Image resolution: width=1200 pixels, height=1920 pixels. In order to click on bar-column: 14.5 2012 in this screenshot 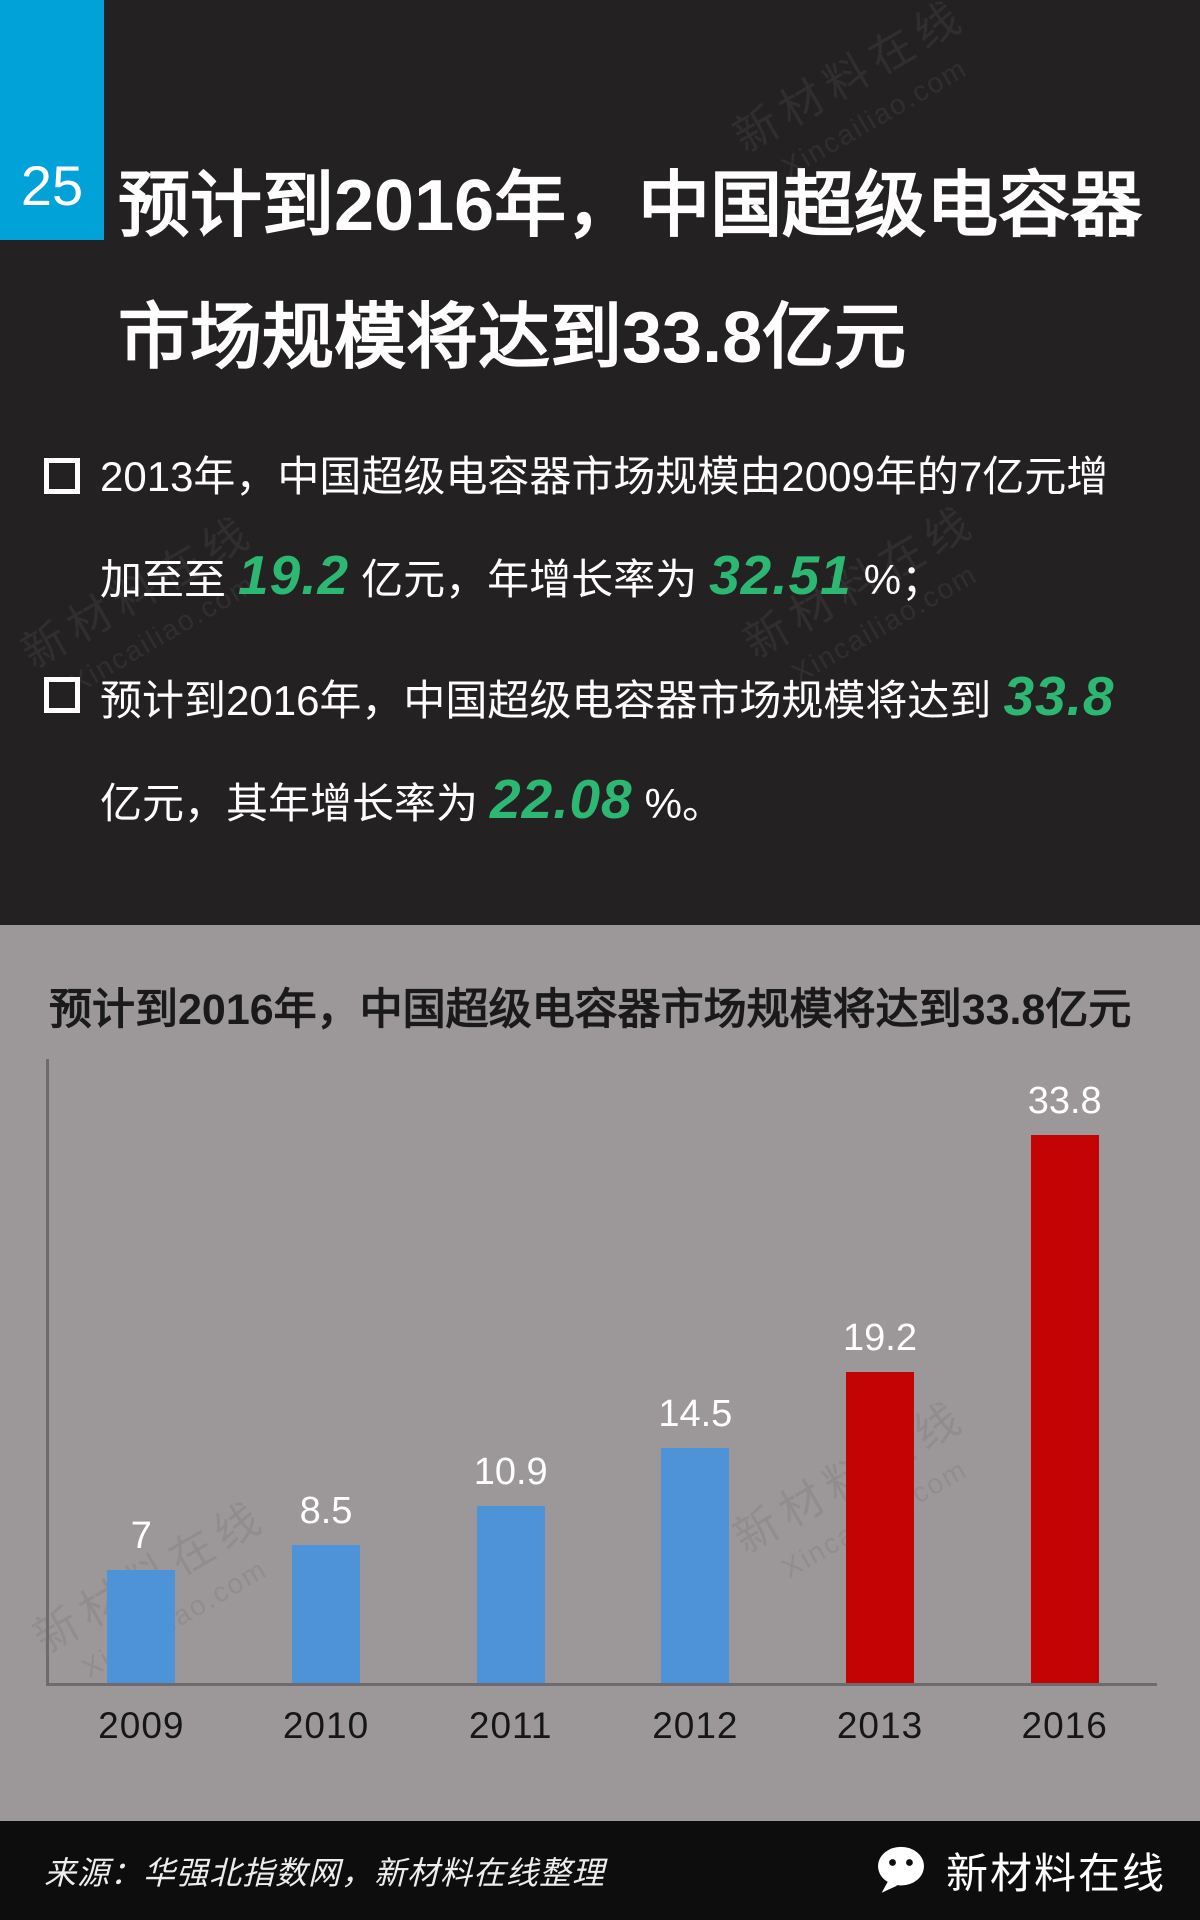, I will do `click(695, 1402)`.